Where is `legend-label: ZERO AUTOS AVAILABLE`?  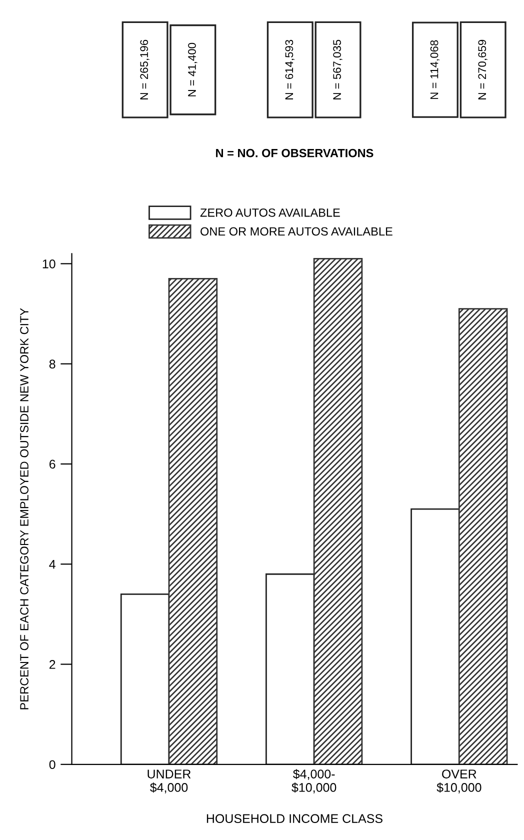
legend-label: ZERO AUTOS AVAILABLE is located at coordinates (270, 212).